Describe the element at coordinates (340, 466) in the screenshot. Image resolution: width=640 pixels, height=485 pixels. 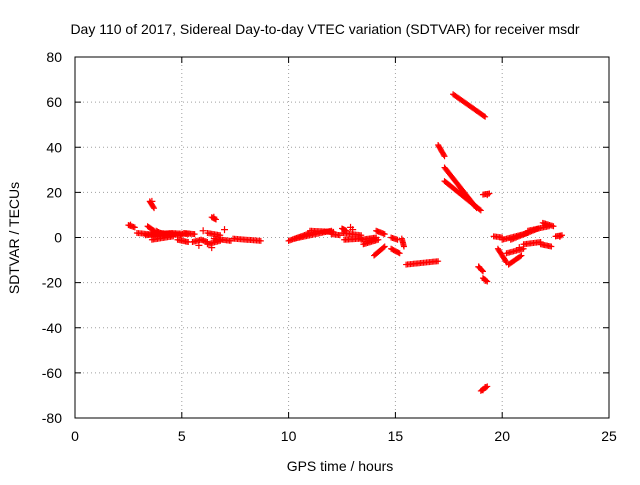
I see `x-axis-label: GPS time / hours` at that location.